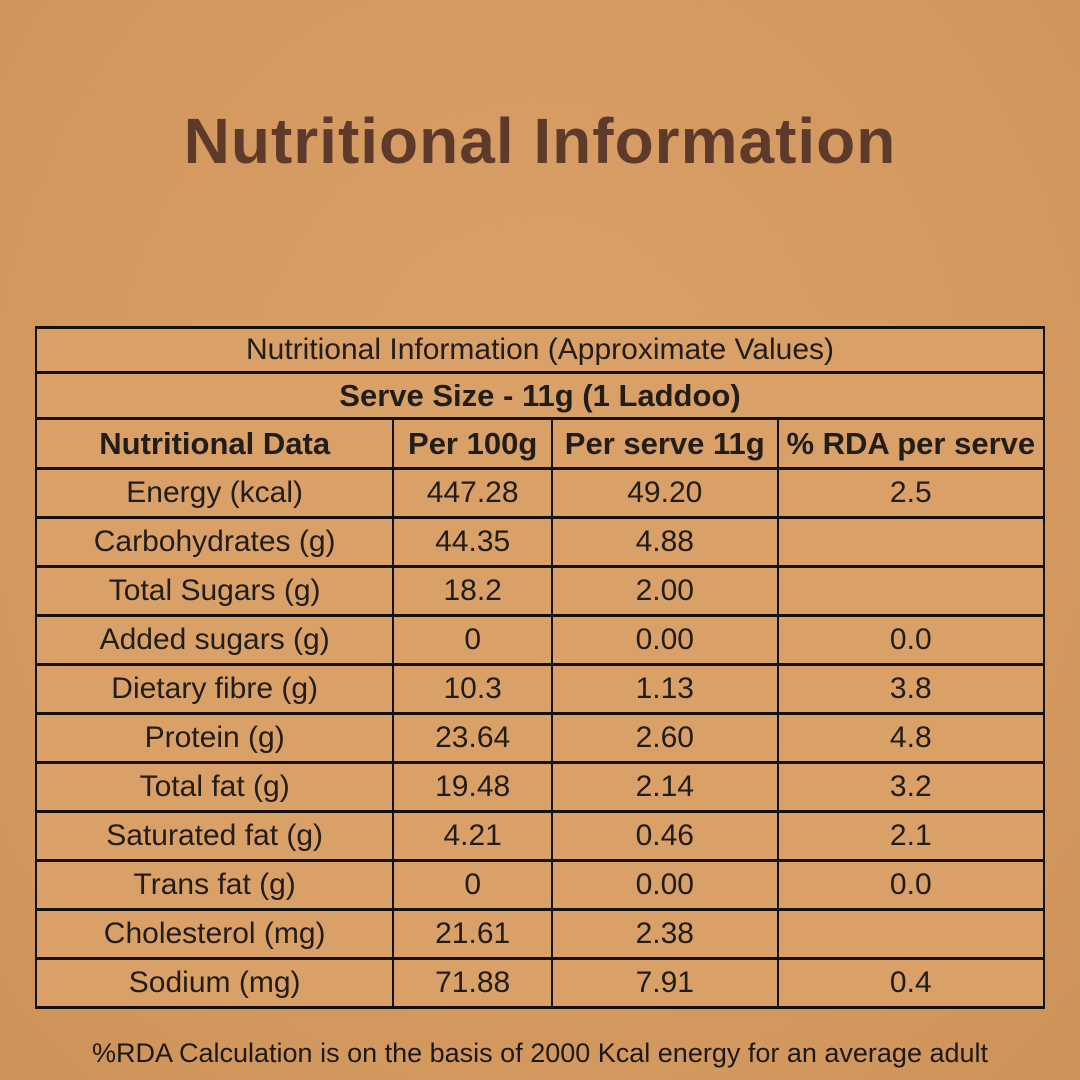 The height and width of the screenshot is (1080, 1080). I want to click on nutrient-label: Total Sugars (g), so click(214, 591).